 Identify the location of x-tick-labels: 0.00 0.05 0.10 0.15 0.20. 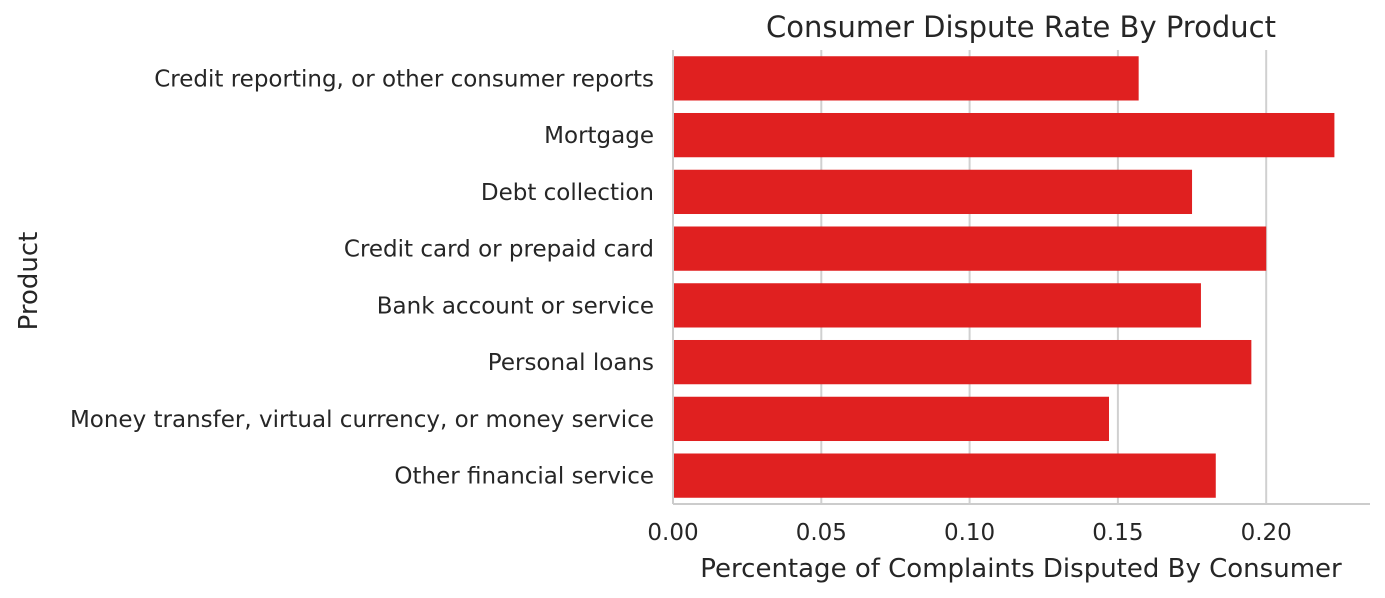
(969, 533).